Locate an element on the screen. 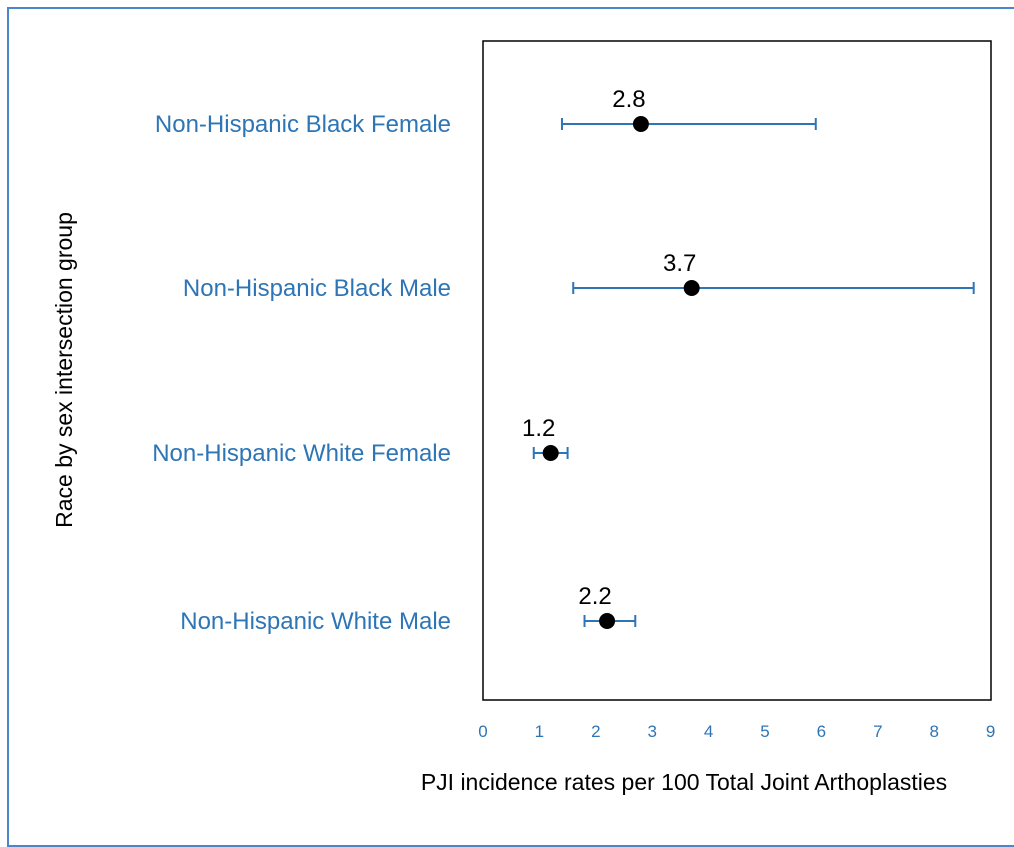  data-label: 3.7 is located at coordinates (679, 263).